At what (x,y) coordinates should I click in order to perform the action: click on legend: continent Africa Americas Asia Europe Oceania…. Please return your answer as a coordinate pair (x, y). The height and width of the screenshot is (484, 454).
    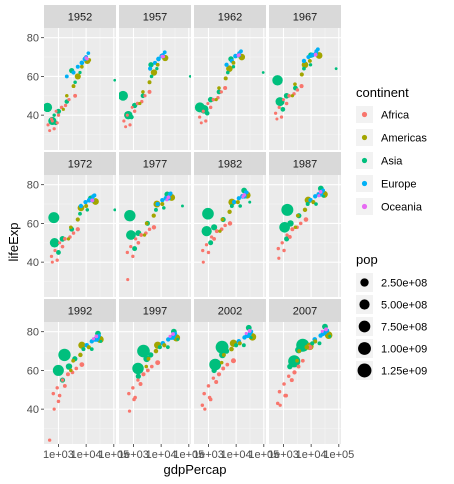
    Looking at the image, I should click on (391, 232).